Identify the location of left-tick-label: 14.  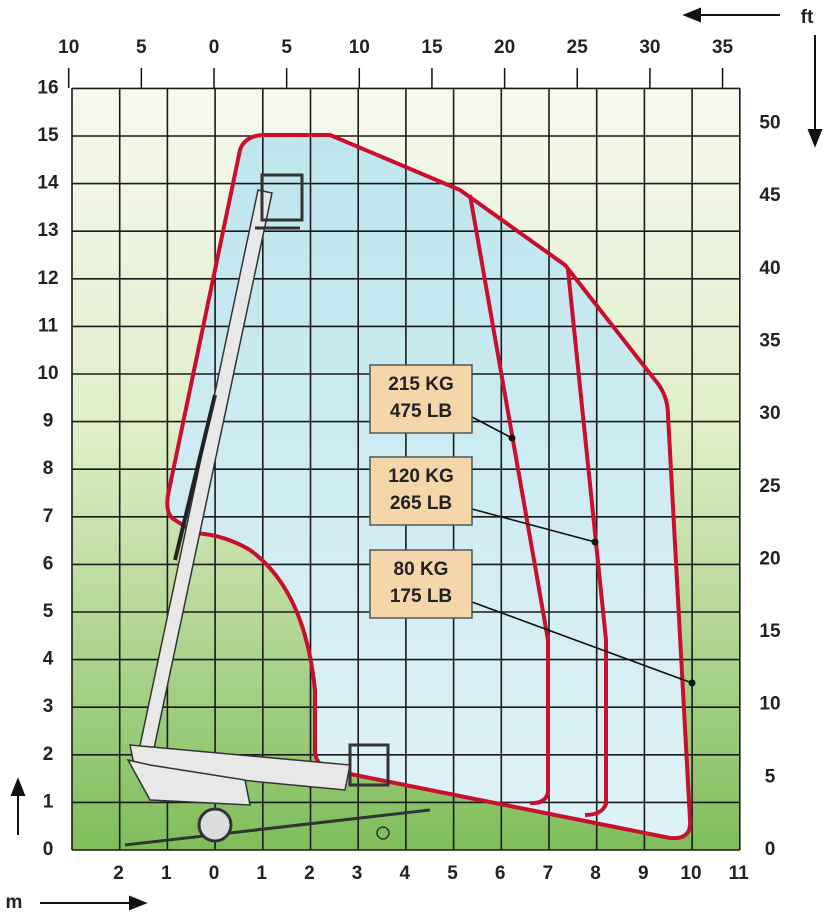
(48, 183).